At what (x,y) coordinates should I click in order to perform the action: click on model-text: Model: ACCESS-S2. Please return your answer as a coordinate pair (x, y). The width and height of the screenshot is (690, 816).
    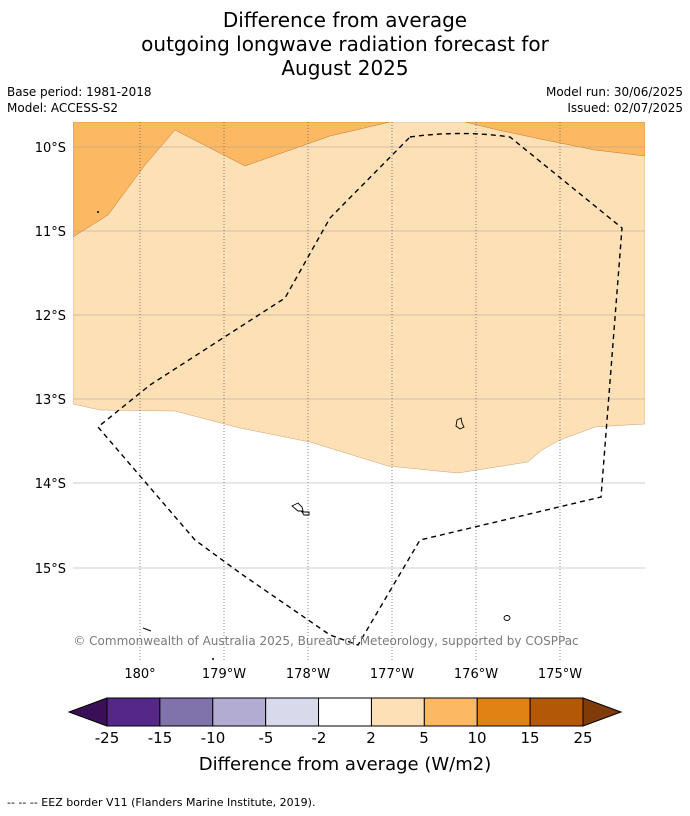
    Looking at the image, I should click on (63, 108).